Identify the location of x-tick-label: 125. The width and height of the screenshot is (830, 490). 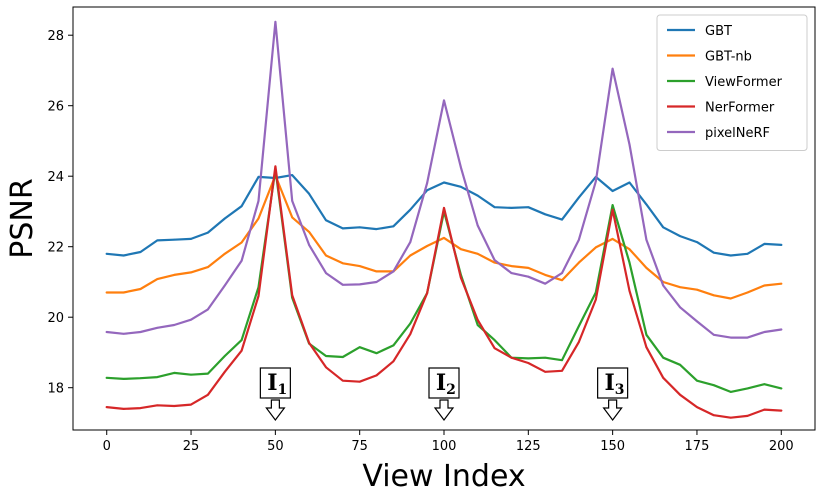
(528, 446).